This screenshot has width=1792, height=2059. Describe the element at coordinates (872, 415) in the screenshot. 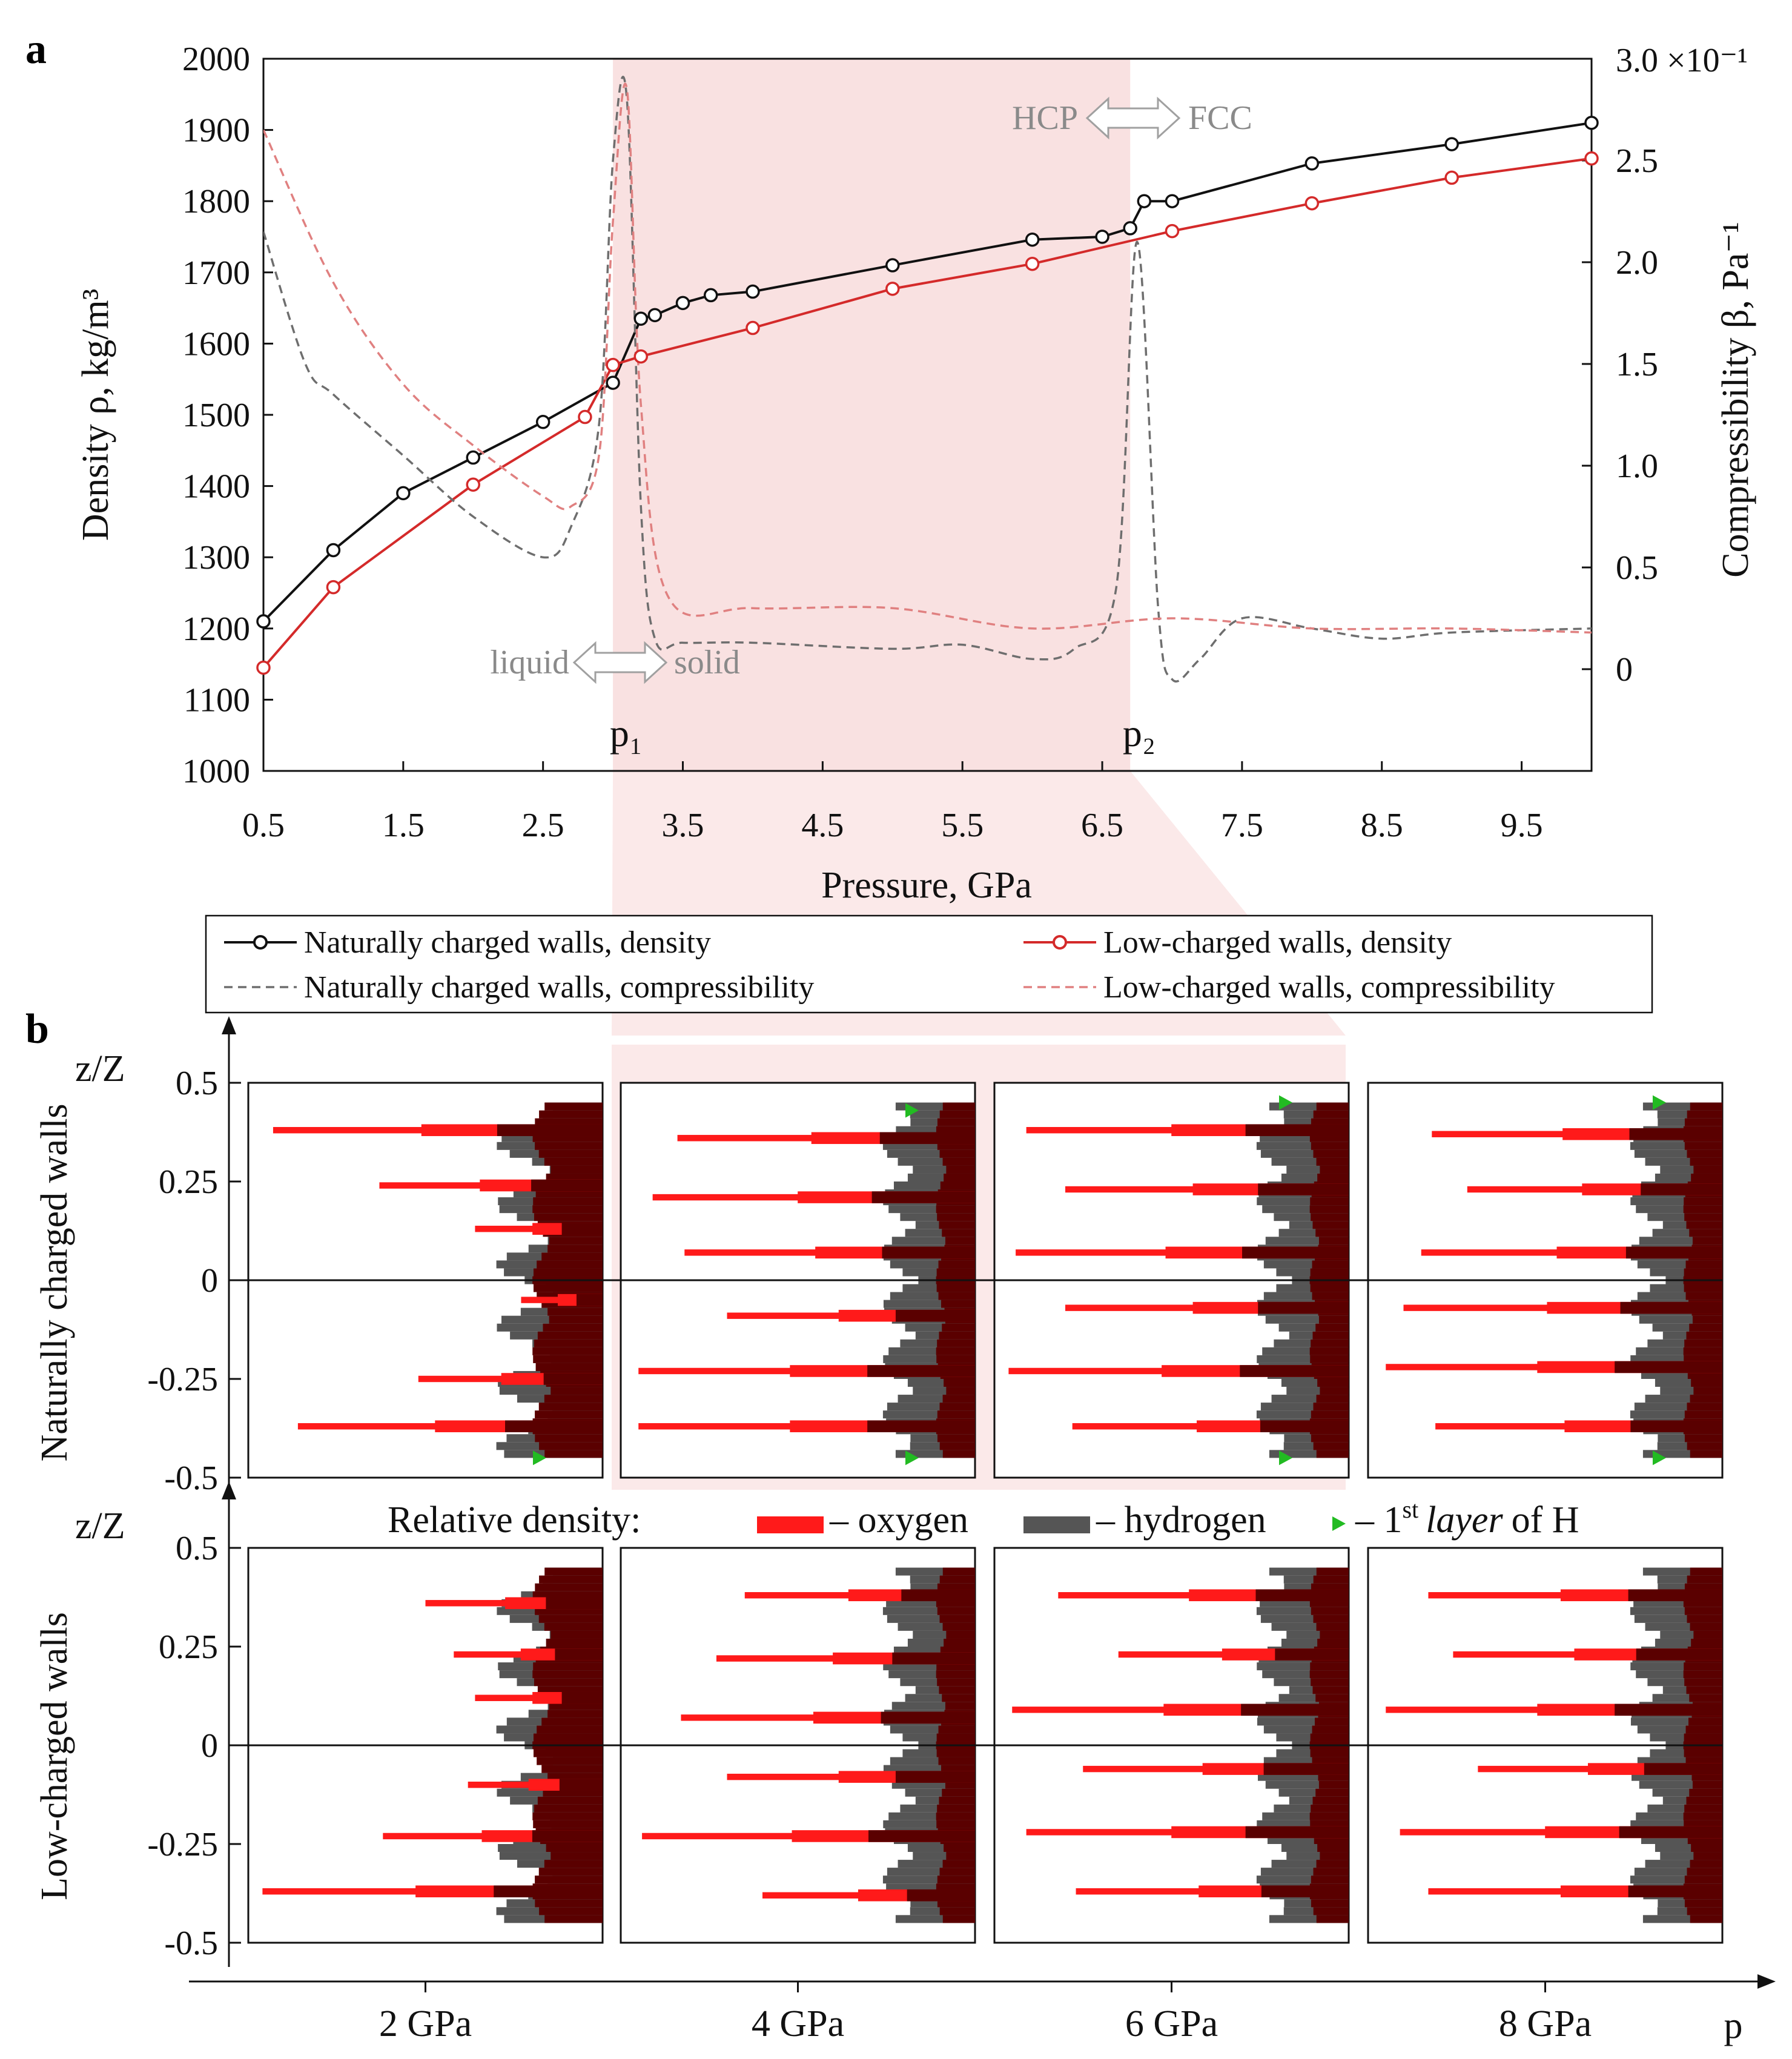

I see `shaded-transition-range` at that location.